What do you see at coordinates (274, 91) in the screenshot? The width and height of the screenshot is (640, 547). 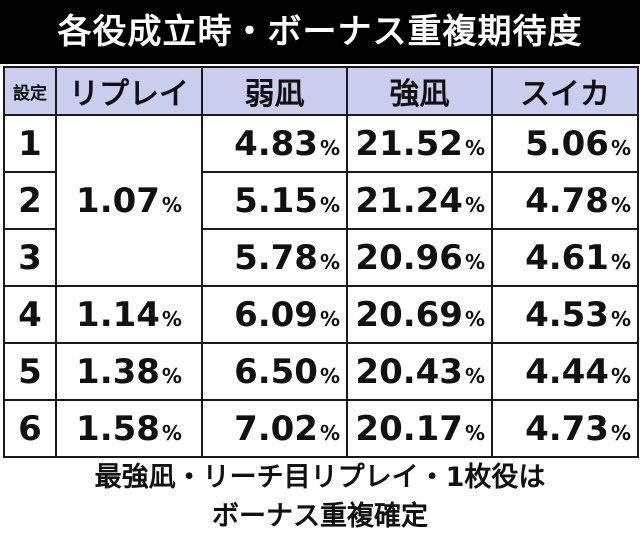 I see `column-header-weak-nagi: 弱凪` at bounding box center [274, 91].